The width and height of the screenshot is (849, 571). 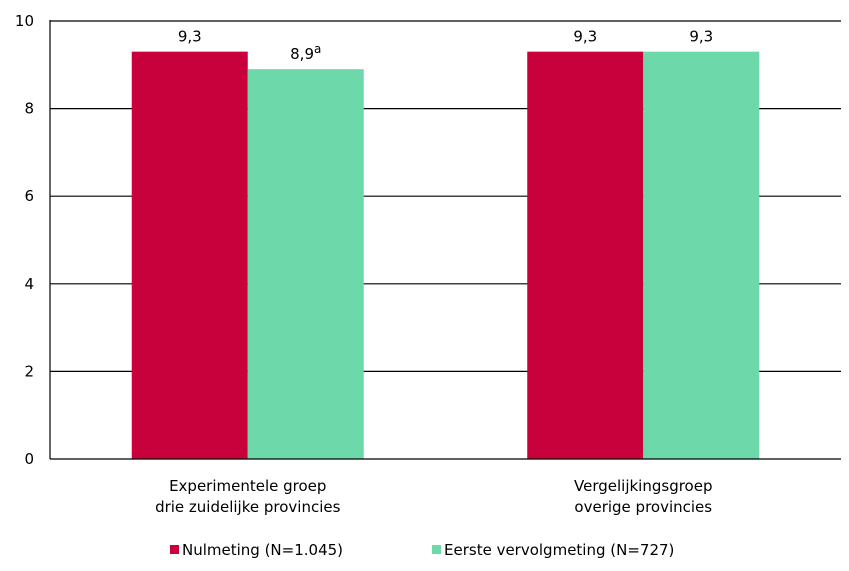 What do you see at coordinates (29, 284) in the screenshot?
I see `y-tick-label: 4` at bounding box center [29, 284].